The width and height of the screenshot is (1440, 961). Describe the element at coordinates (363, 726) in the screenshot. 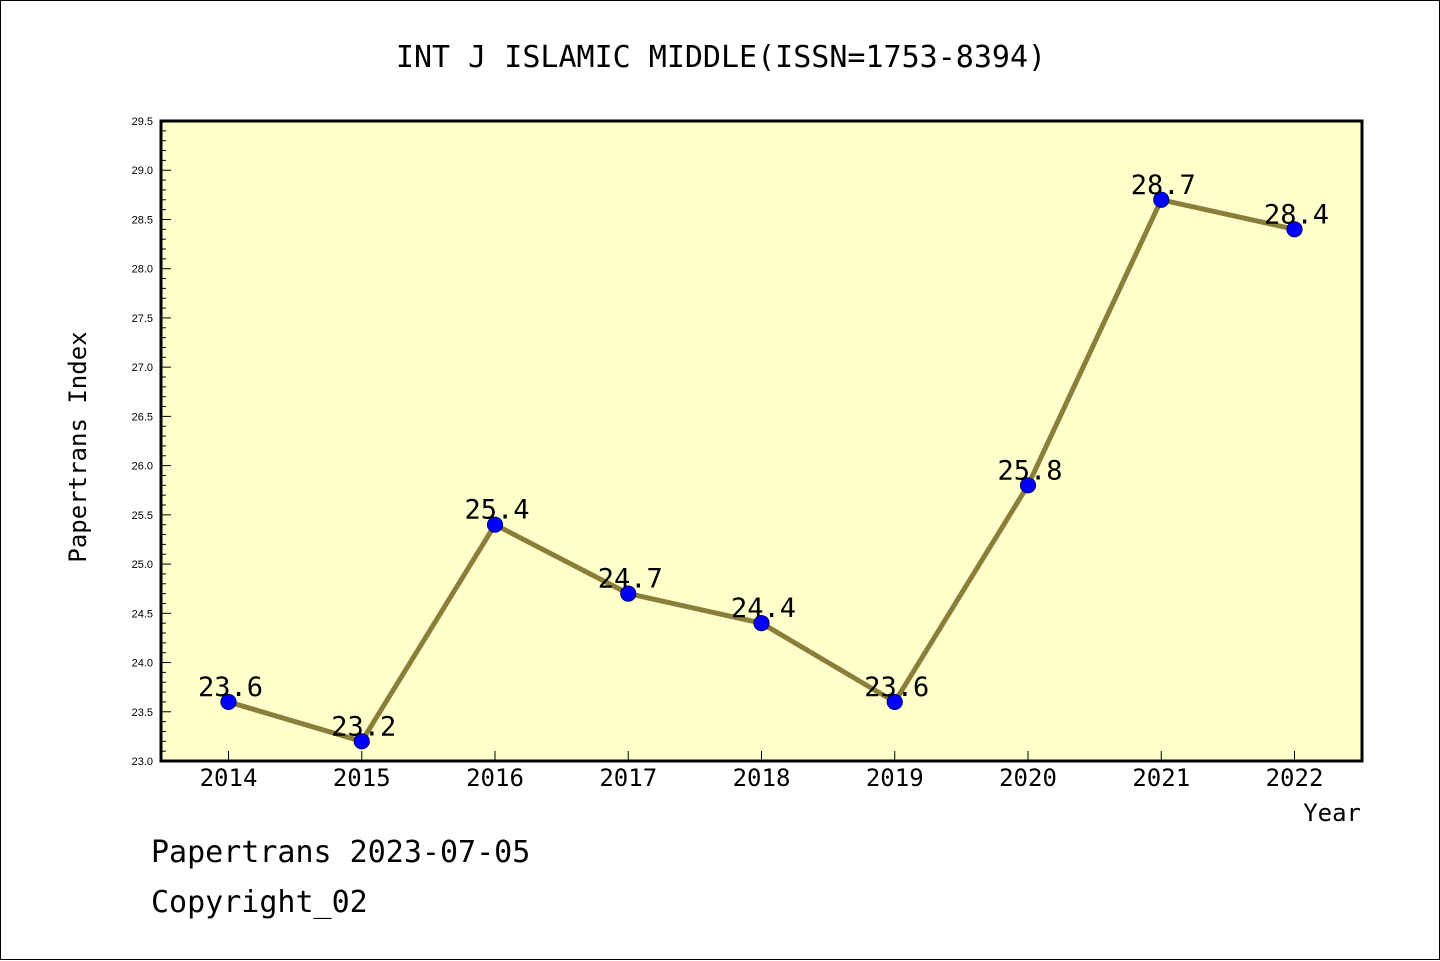

I see `data-label: 23.2` at that location.